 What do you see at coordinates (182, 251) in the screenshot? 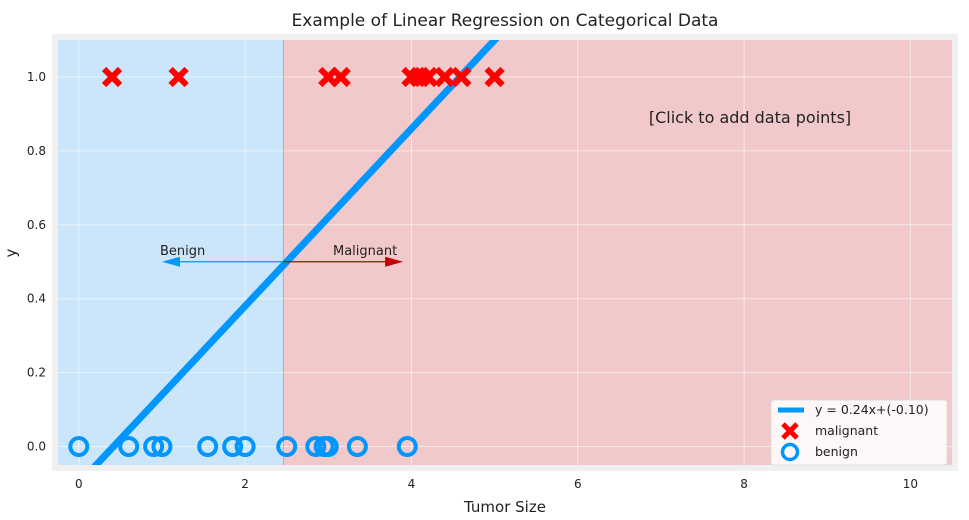
I see `benign-annotation: Benign` at bounding box center [182, 251].